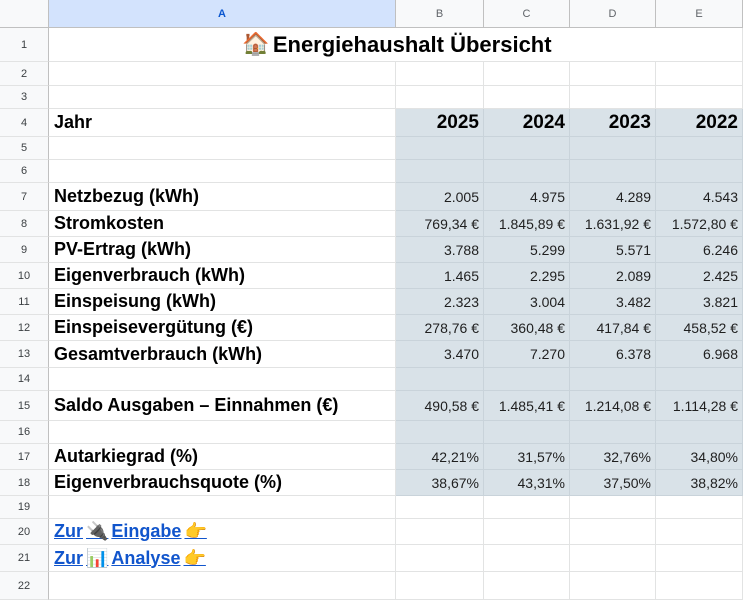  What do you see at coordinates (24, 14) in the screenshot?
I see `select-all-corner` at bounding box center [24, 14].